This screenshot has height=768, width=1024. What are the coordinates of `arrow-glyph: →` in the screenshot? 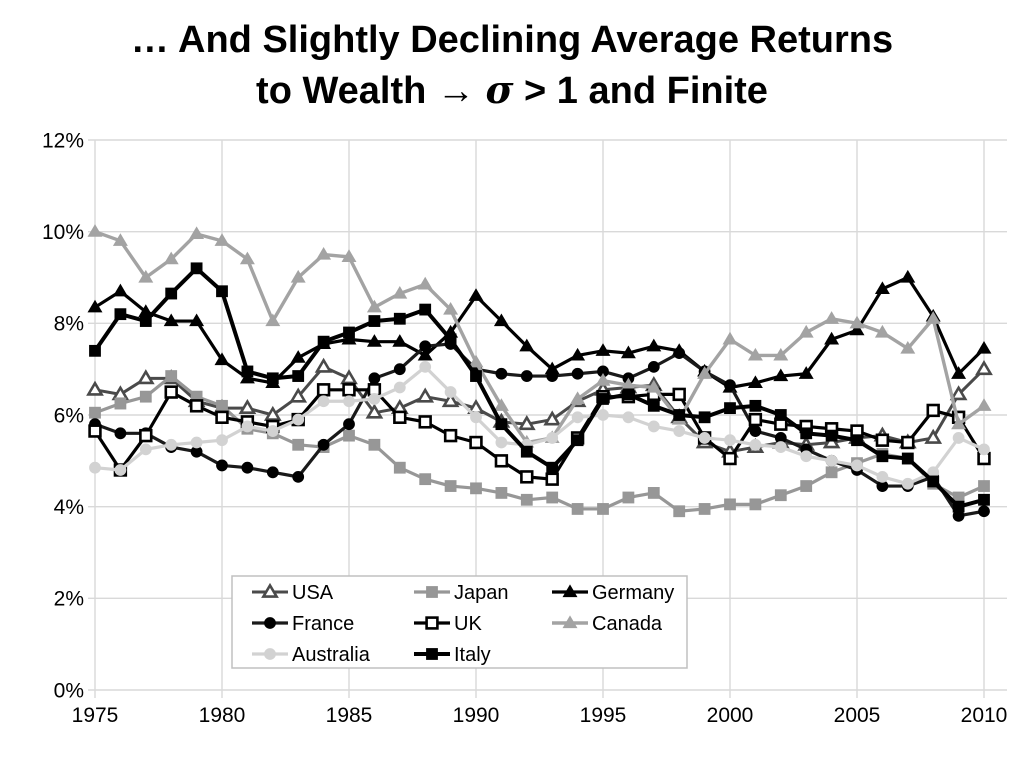 It's located at (455, 91).